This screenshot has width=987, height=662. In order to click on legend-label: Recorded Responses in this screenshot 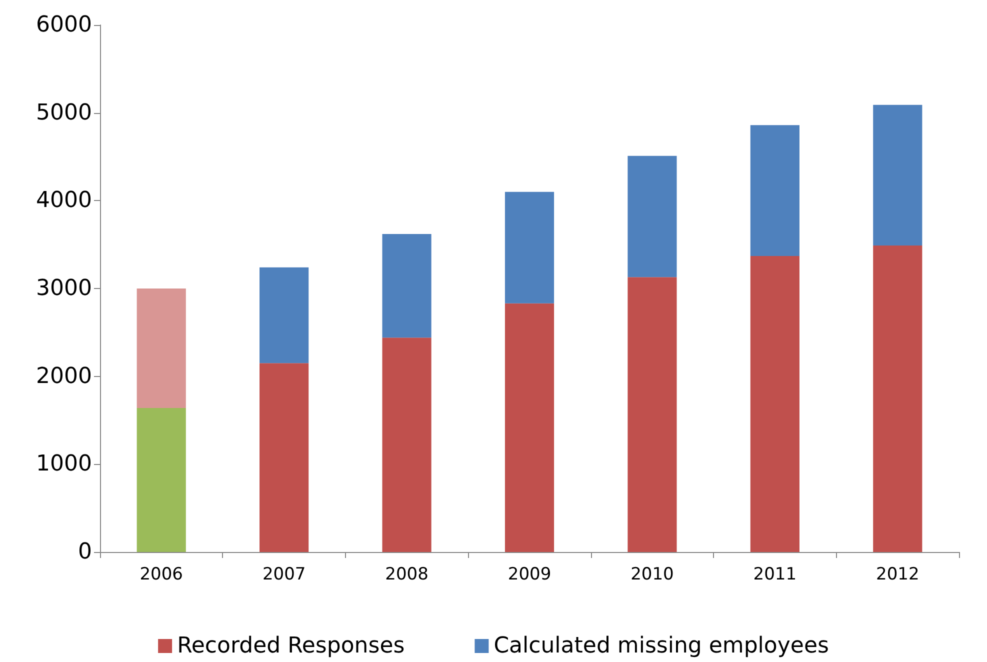, I will do `click(291, 646)`.